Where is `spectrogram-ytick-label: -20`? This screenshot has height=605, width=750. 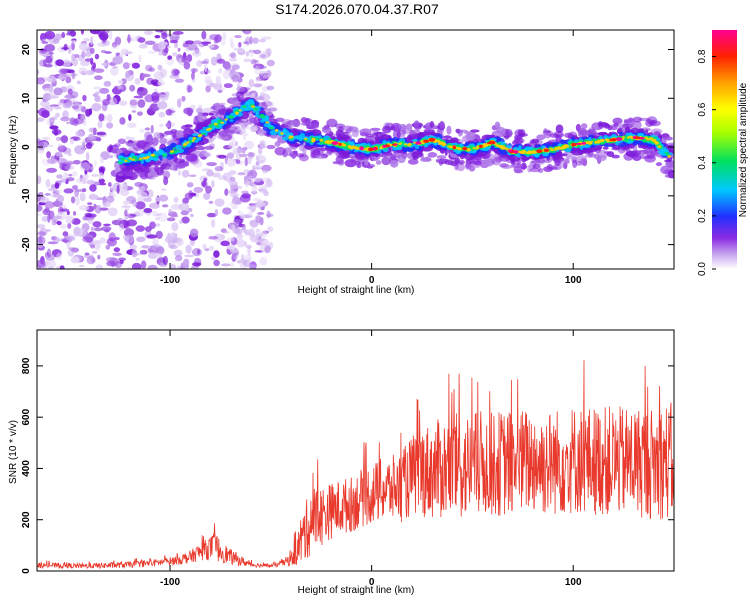 spectrogram-ytick-label: -20 is located at coordinates (26, 244).